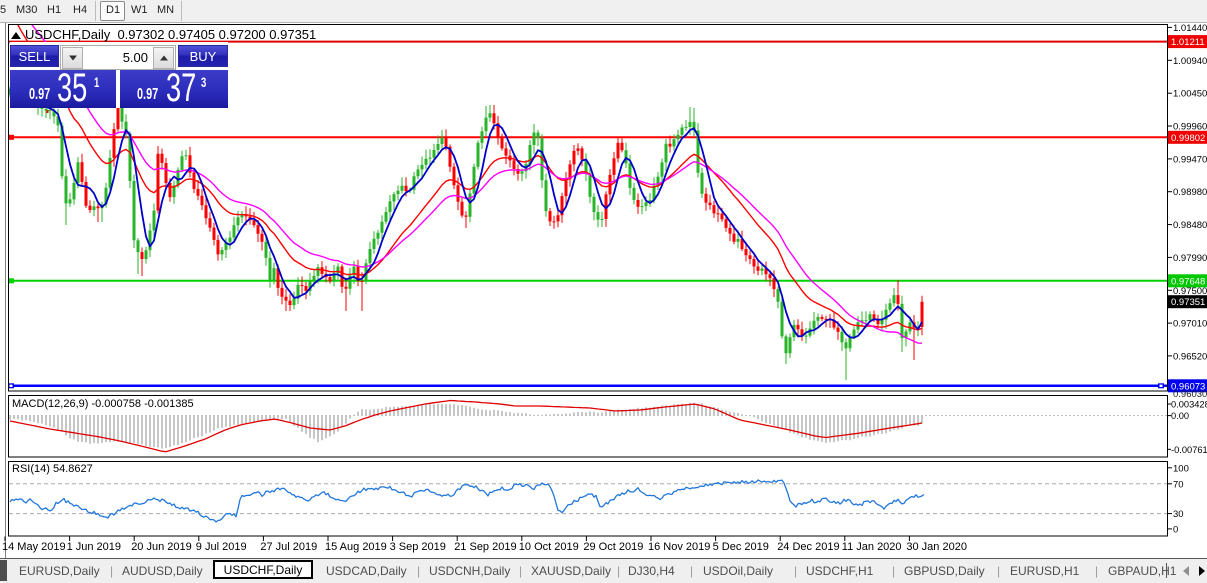 This screenshot has height=583, width=1207. Describe the element at coordinates (1188, 138) in the screenshot. I see `svg-text: 0.99802` at that location.